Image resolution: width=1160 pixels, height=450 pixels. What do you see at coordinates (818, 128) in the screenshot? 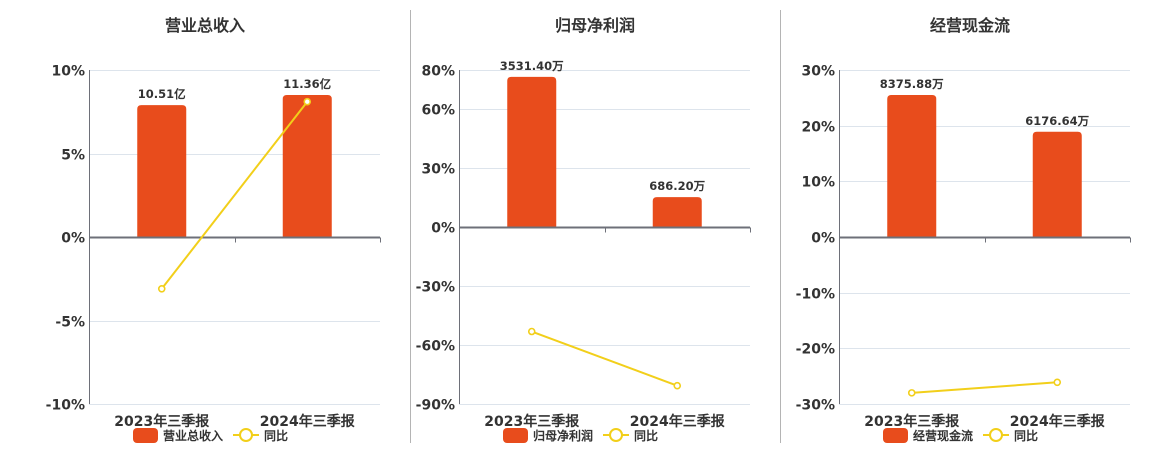
I see `y-axis-tick-label: 20%` at bounding box center [818, 128].